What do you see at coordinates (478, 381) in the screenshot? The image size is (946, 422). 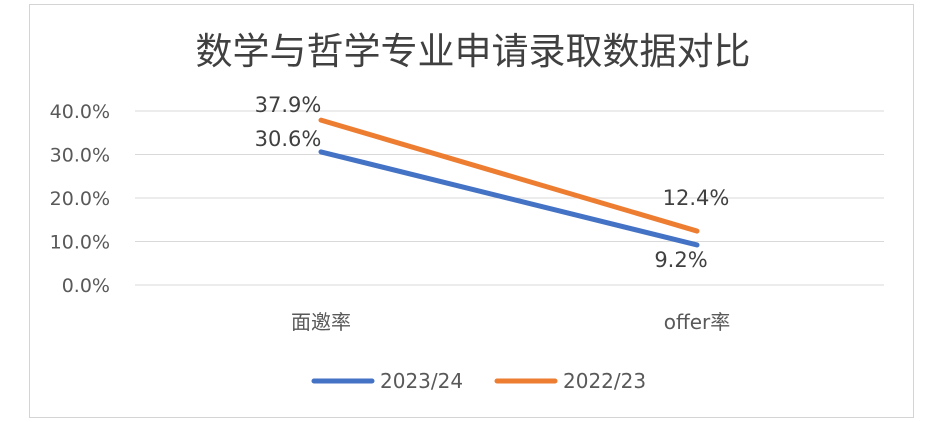 I see `legend: 2023/24 2022/23` at bounding box center [478, 381].